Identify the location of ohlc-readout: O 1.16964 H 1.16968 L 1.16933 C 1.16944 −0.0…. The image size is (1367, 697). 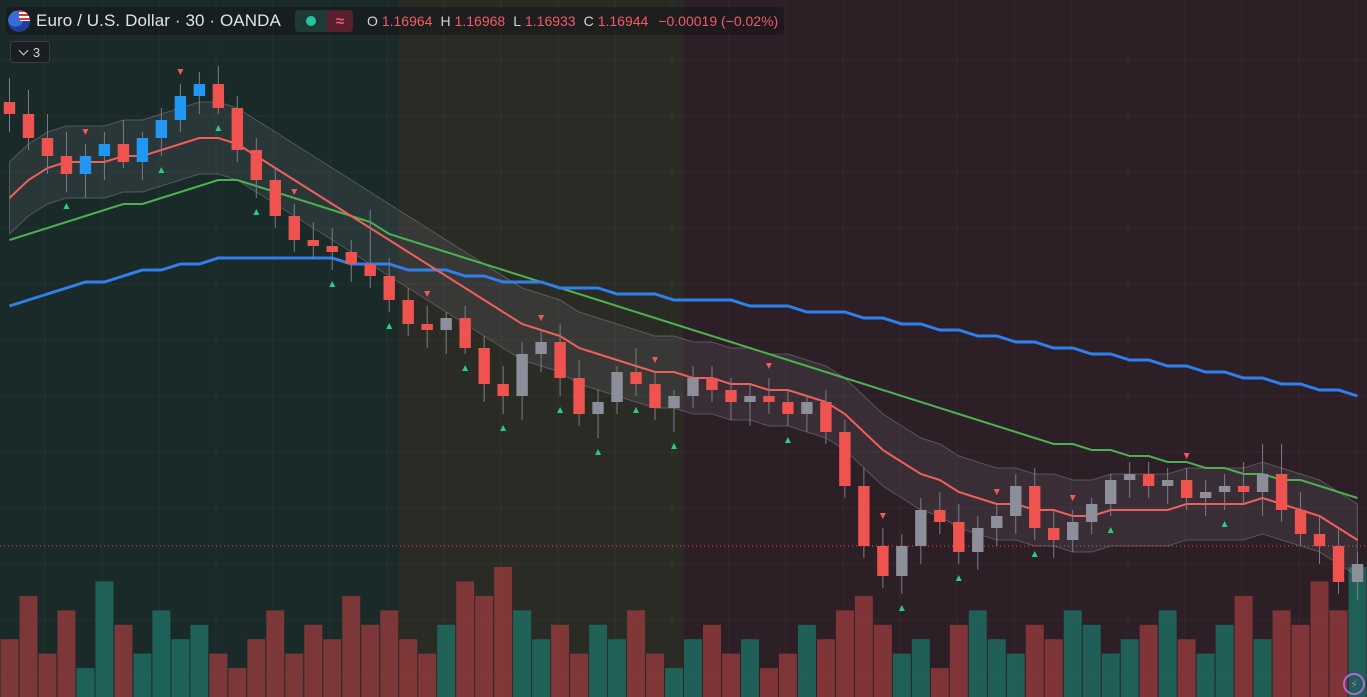
(572, 21).